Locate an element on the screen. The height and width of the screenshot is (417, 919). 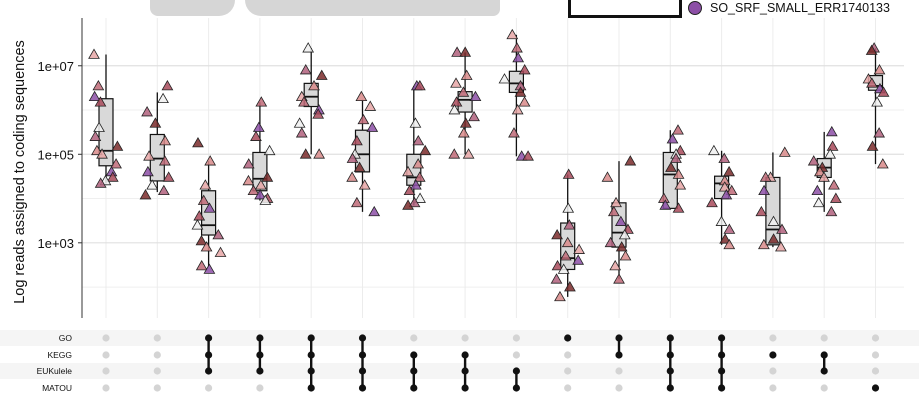
y-axis-title: Log reads assigned to coding sequences is located at coordinates (20, 172).